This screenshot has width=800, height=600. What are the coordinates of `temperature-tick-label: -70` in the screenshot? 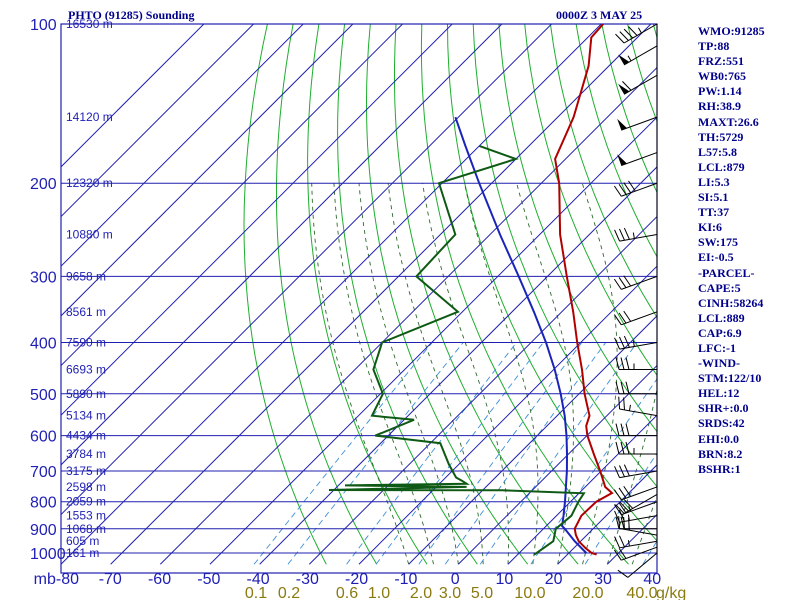 It's located at (110, 579).